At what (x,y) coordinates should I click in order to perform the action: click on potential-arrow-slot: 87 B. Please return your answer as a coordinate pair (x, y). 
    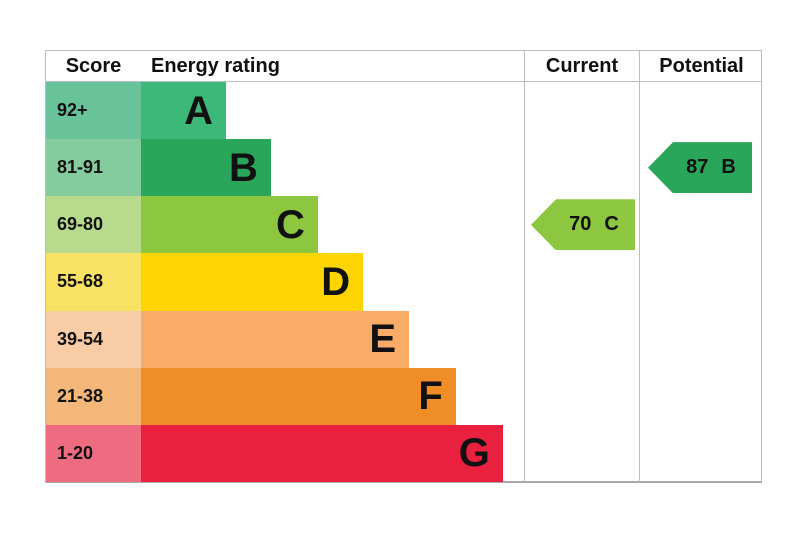
    Looking at the image, I should click on (701, 167).